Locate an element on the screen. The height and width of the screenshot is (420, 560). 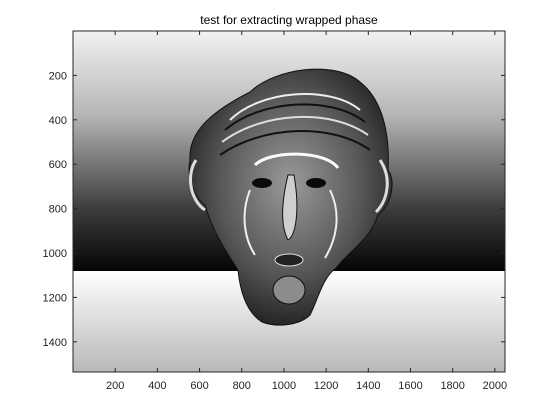
left-cheek-fringe is located at coordinates (249, 222).